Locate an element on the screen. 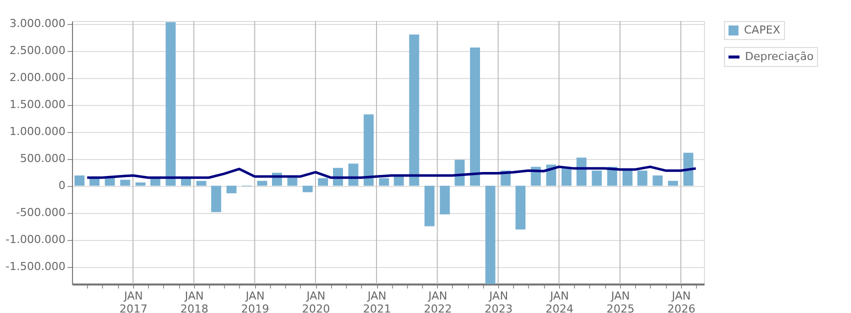 This screenshot has height=313, width=851. y-tick-label: 3.000.000 is located at coordinates (38, 23).